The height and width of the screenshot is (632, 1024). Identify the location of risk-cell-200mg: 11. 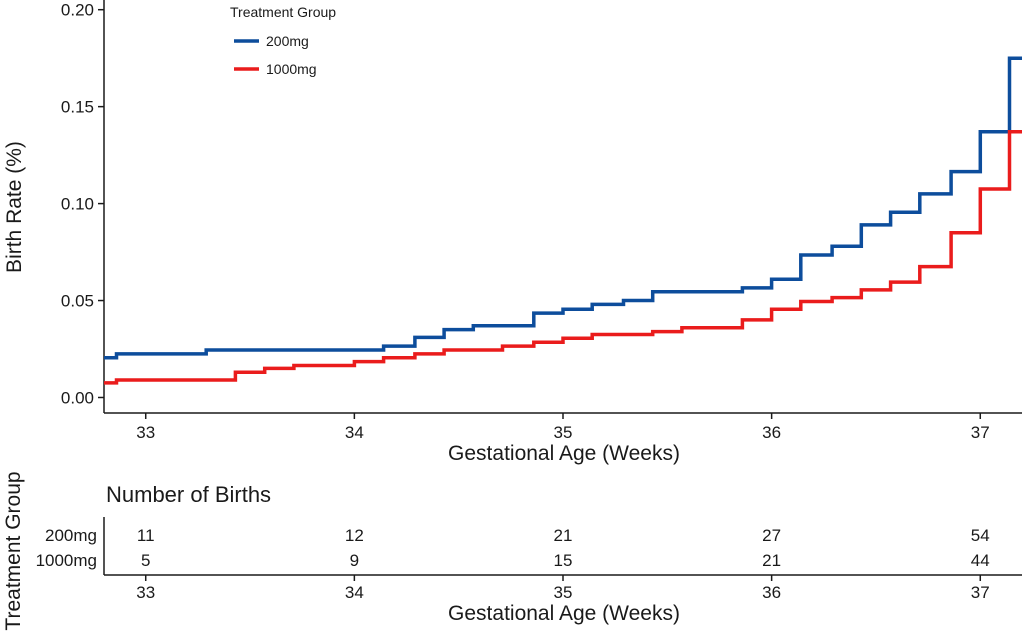
(146, 535).